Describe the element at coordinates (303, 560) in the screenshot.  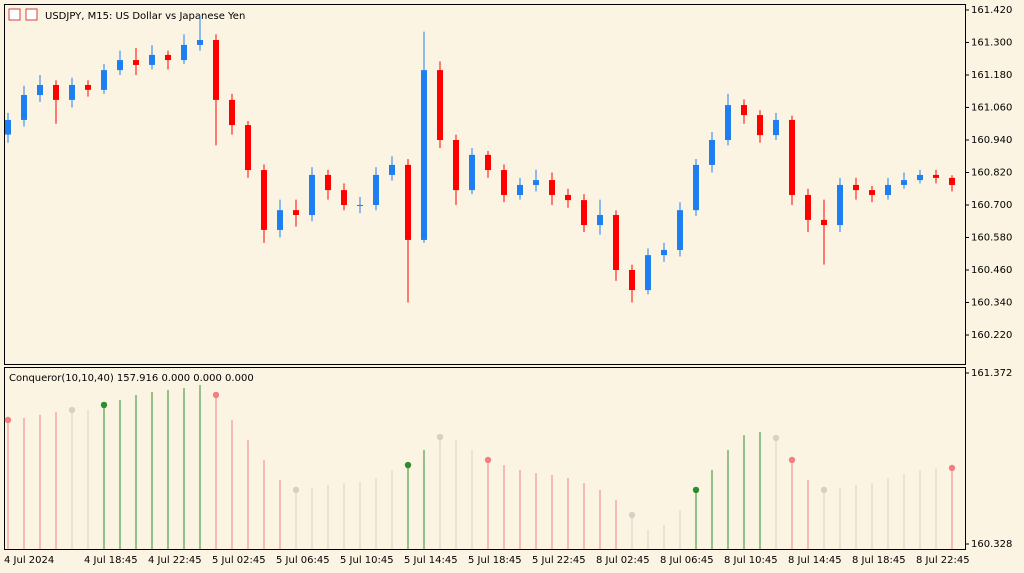
I see `x-tick-label: 5 Jul 06:45` at that location.